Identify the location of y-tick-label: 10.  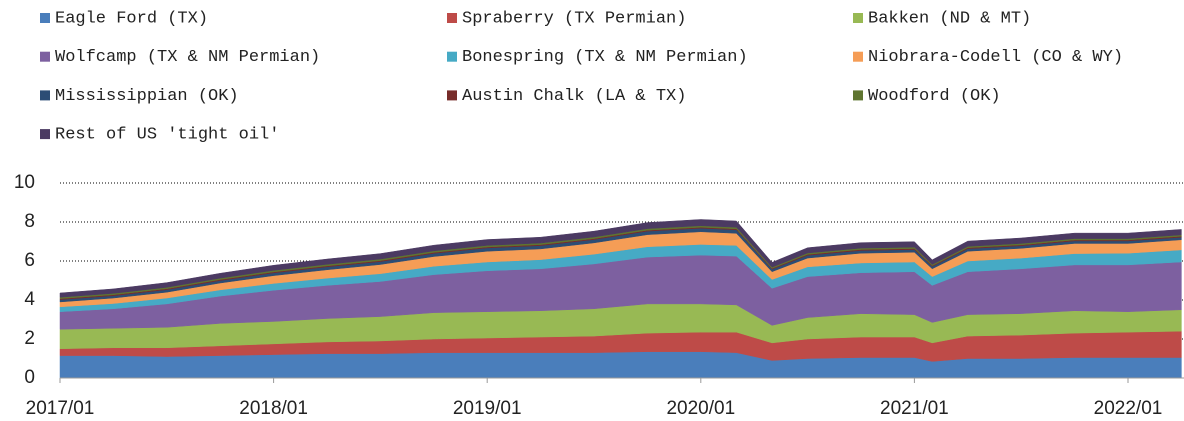
(24, 182).